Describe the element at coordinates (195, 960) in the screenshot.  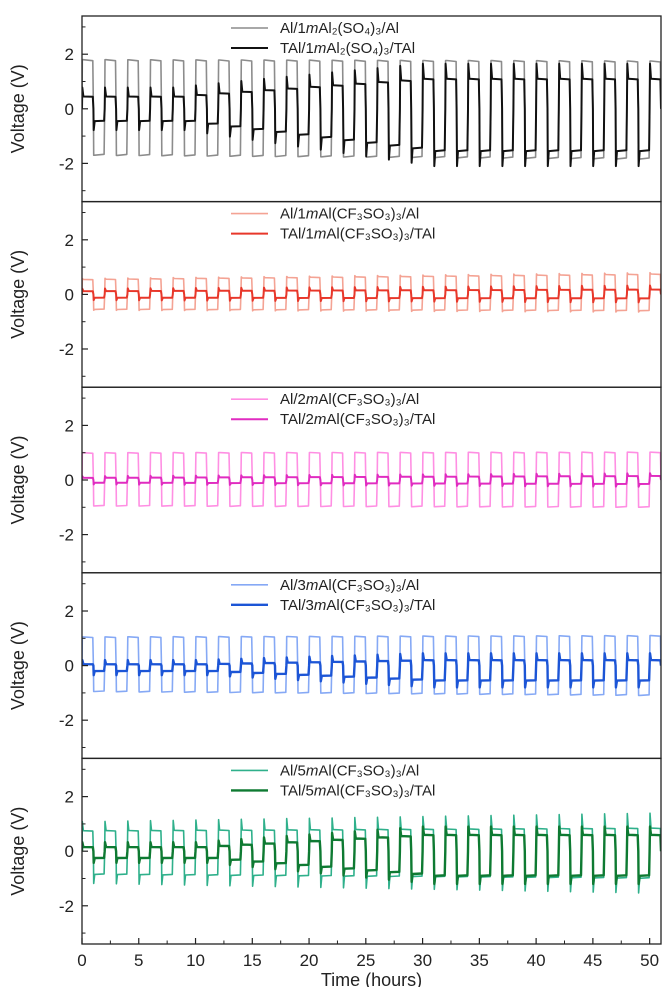
I see `x-tick-label: 10` at that location.